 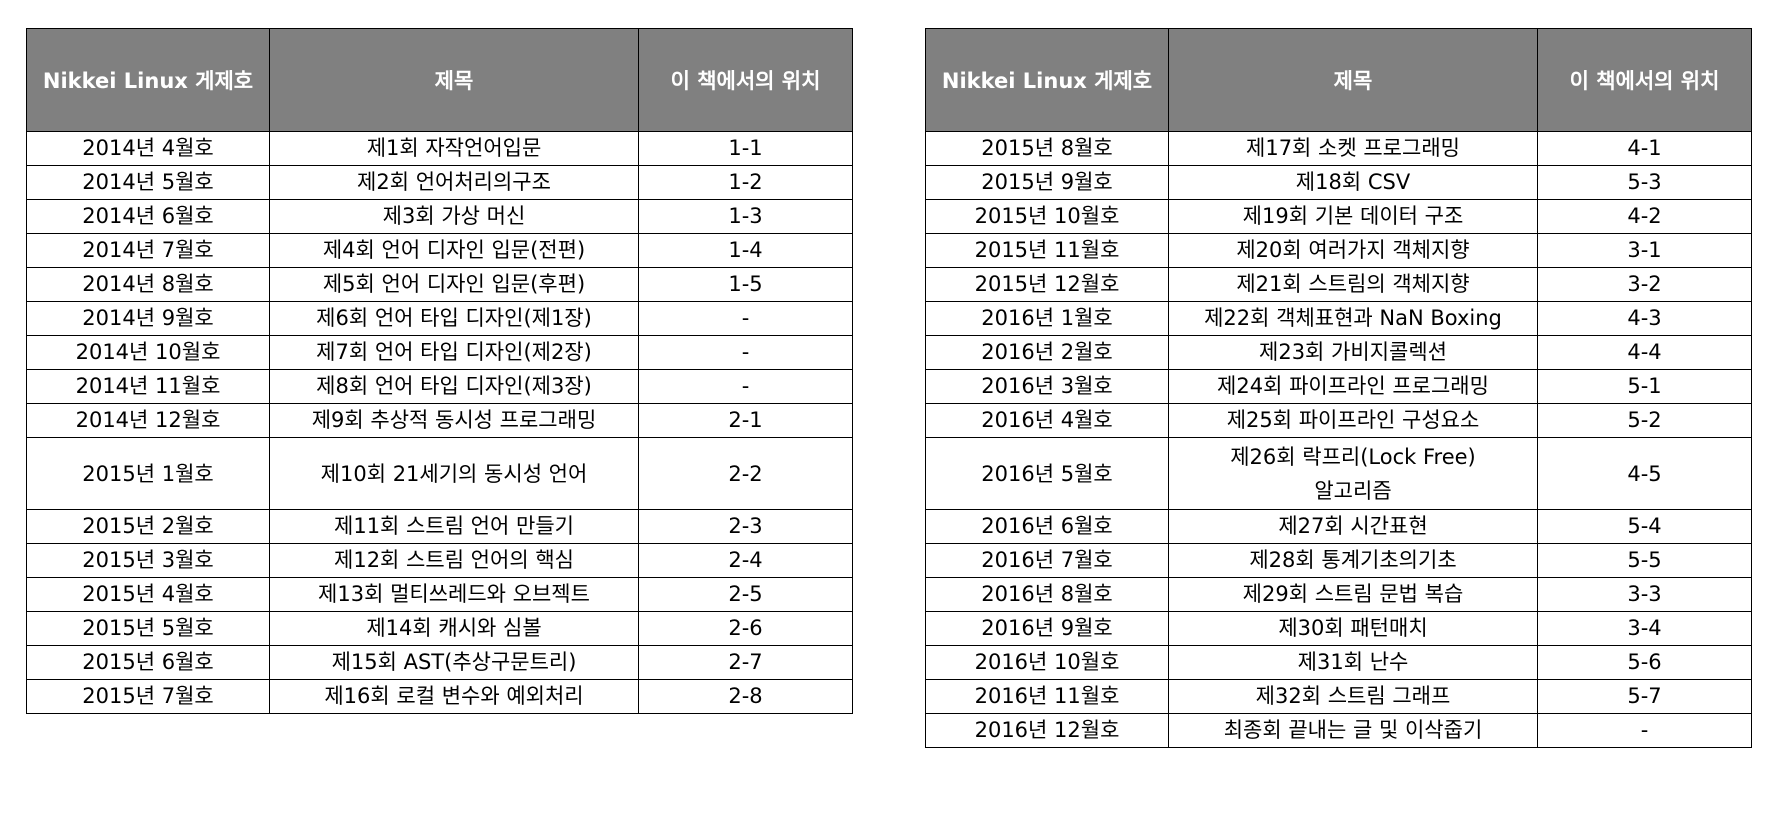 What do you see at coordinates (745, 182) in the screenshot?
I see `cell-location: 1-2` at bounding box center [745, 182].